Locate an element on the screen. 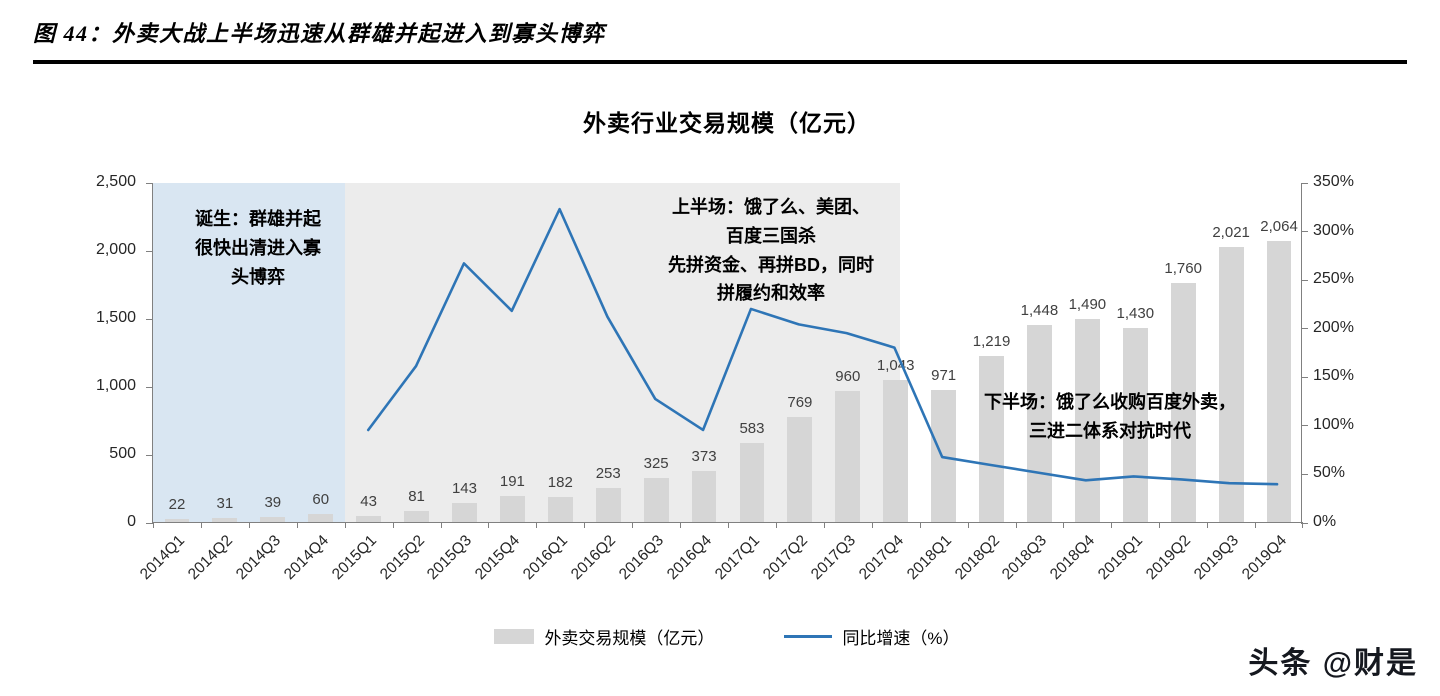 This screenshot has height=696, width=1440. phase-annotation-line: 先拼资金、再拼BD，同时 is located at coordinates (771, 264).